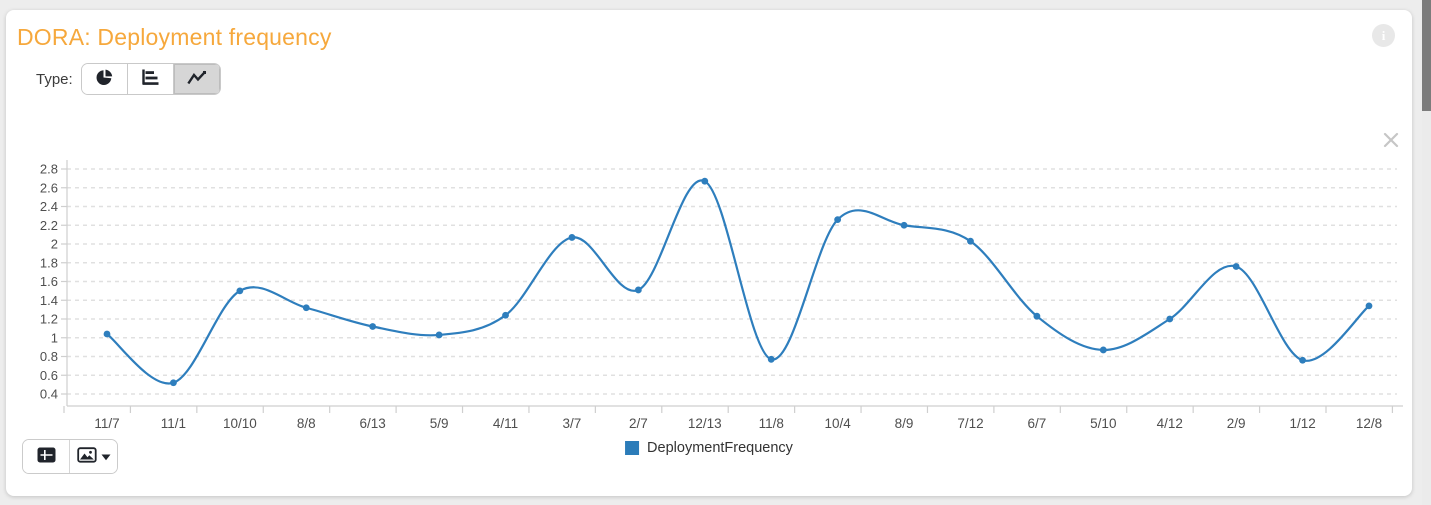 The width and height of the screenshot is (1431, 505). What do you see at coordinates (49, 281) in the screenshot?
I see `svg-text: 1.6` at bounding box center [49, 281].